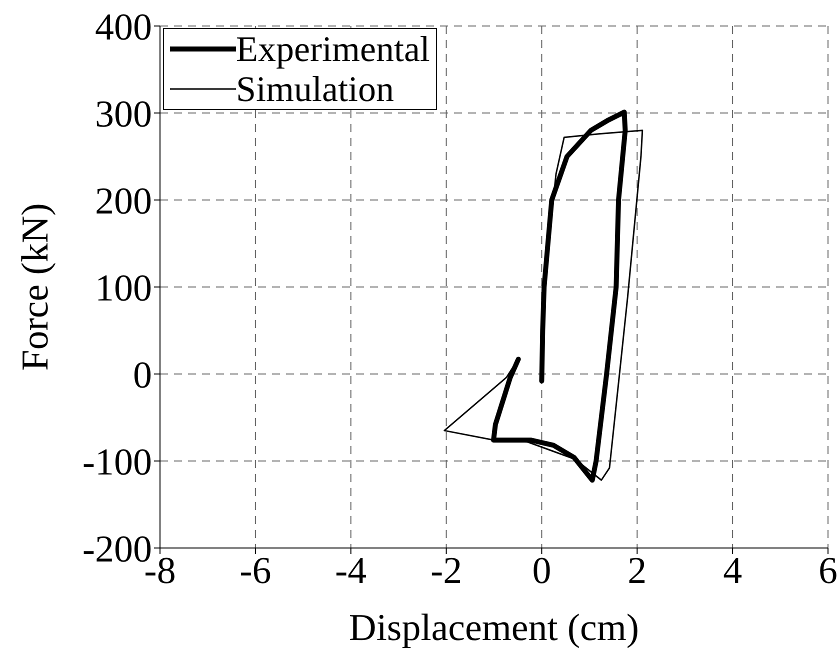 The image size is (838, 651). What do you see at coordinates (142, 375) in the screenshot?
I see `y-tick-label: 0` at bounding box center [142, 375].